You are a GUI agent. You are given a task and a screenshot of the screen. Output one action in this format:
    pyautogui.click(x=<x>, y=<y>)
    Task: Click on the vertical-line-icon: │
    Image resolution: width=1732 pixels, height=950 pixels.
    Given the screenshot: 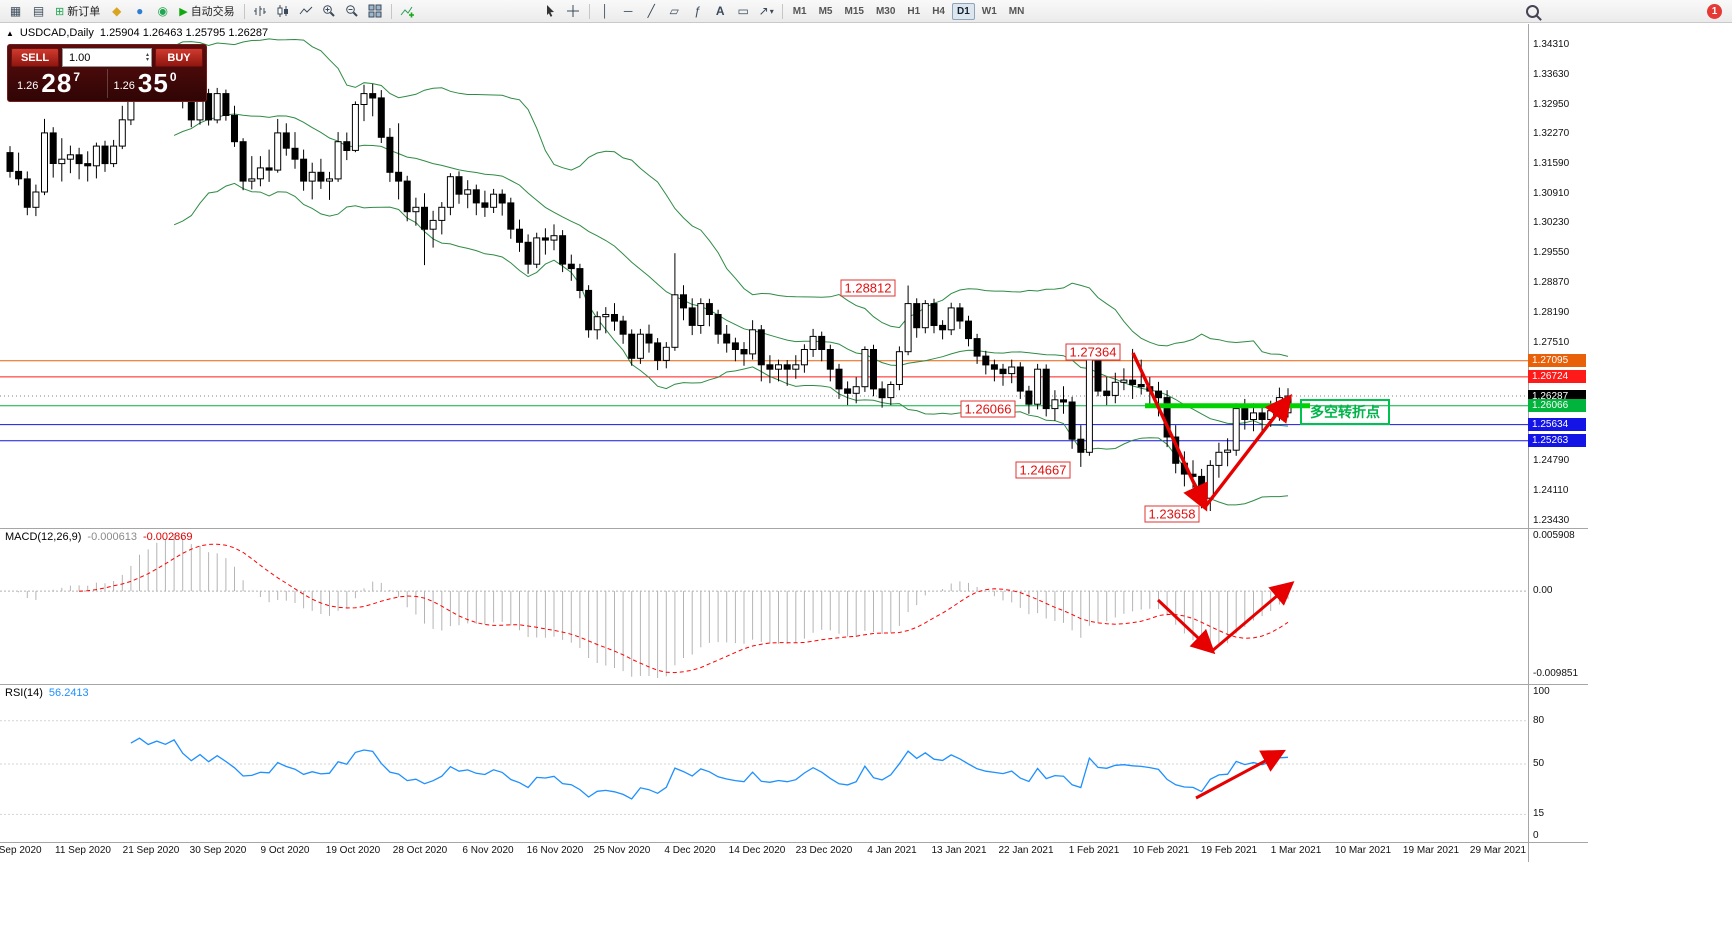 What is the action you would take?
    pyautogui.click(x=605, y=11)
    